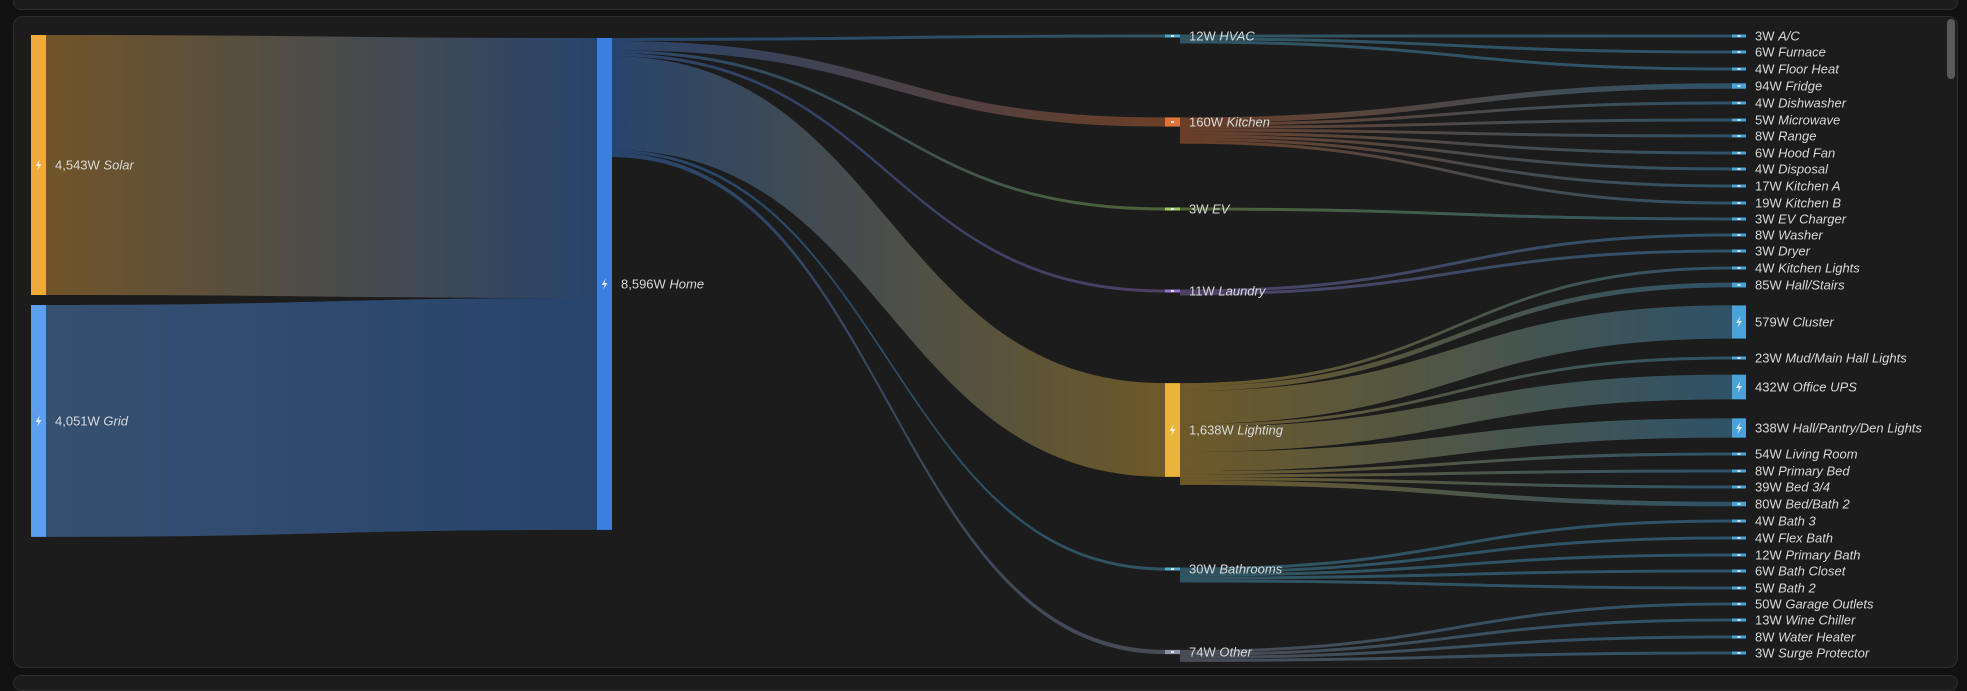 This screenshot has width=1967, height=691. Describe the element at coordinates (1456, 445) in the screenshot. I see `link-lighting-hall-pantry-den-lights` at that location.